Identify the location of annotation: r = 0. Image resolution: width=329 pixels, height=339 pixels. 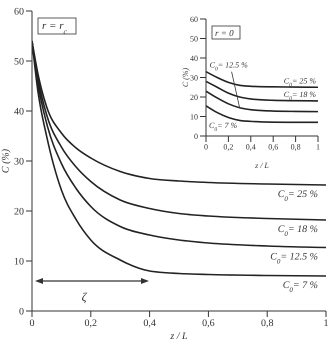
(224, 33).